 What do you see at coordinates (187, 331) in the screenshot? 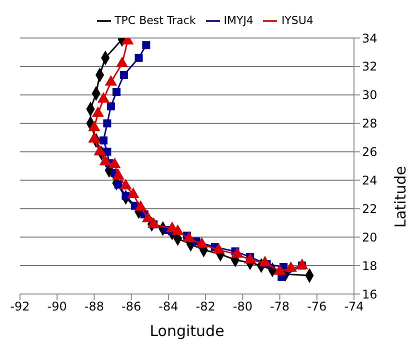
I see `x-axis-title: Longitude` at bounding box center [187, 331].